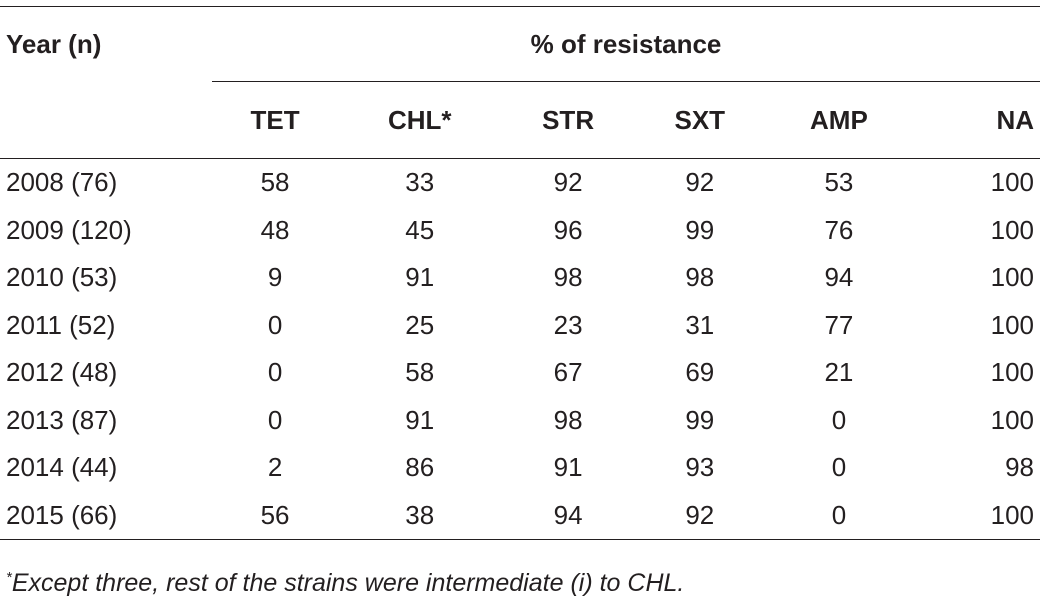 The width and height of the screenshot is (1040, 609). I want to click on table-row: 2009 (120) 48 45 96 99 76 100, so click(520, 231).